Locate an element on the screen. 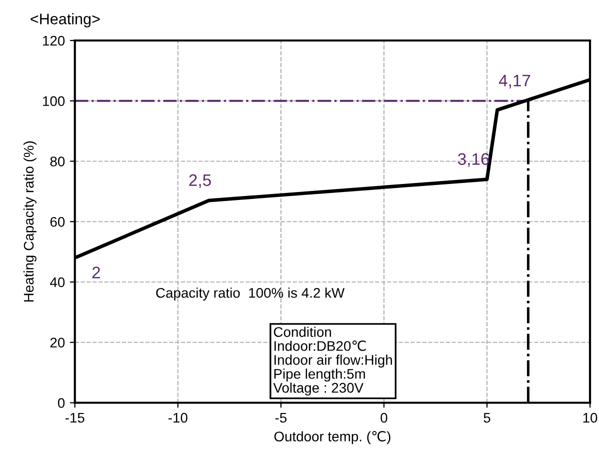 The height and width of the screenshot is (450, 599). x-tick-label: 5 is located at coordinates (487, 417).